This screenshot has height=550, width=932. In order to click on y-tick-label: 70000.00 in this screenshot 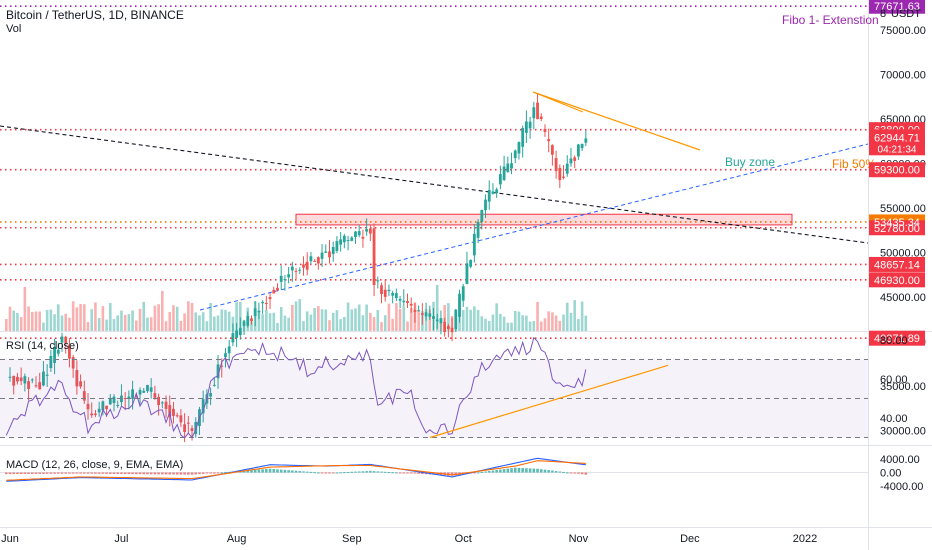, I will do `click(903, 76)`.